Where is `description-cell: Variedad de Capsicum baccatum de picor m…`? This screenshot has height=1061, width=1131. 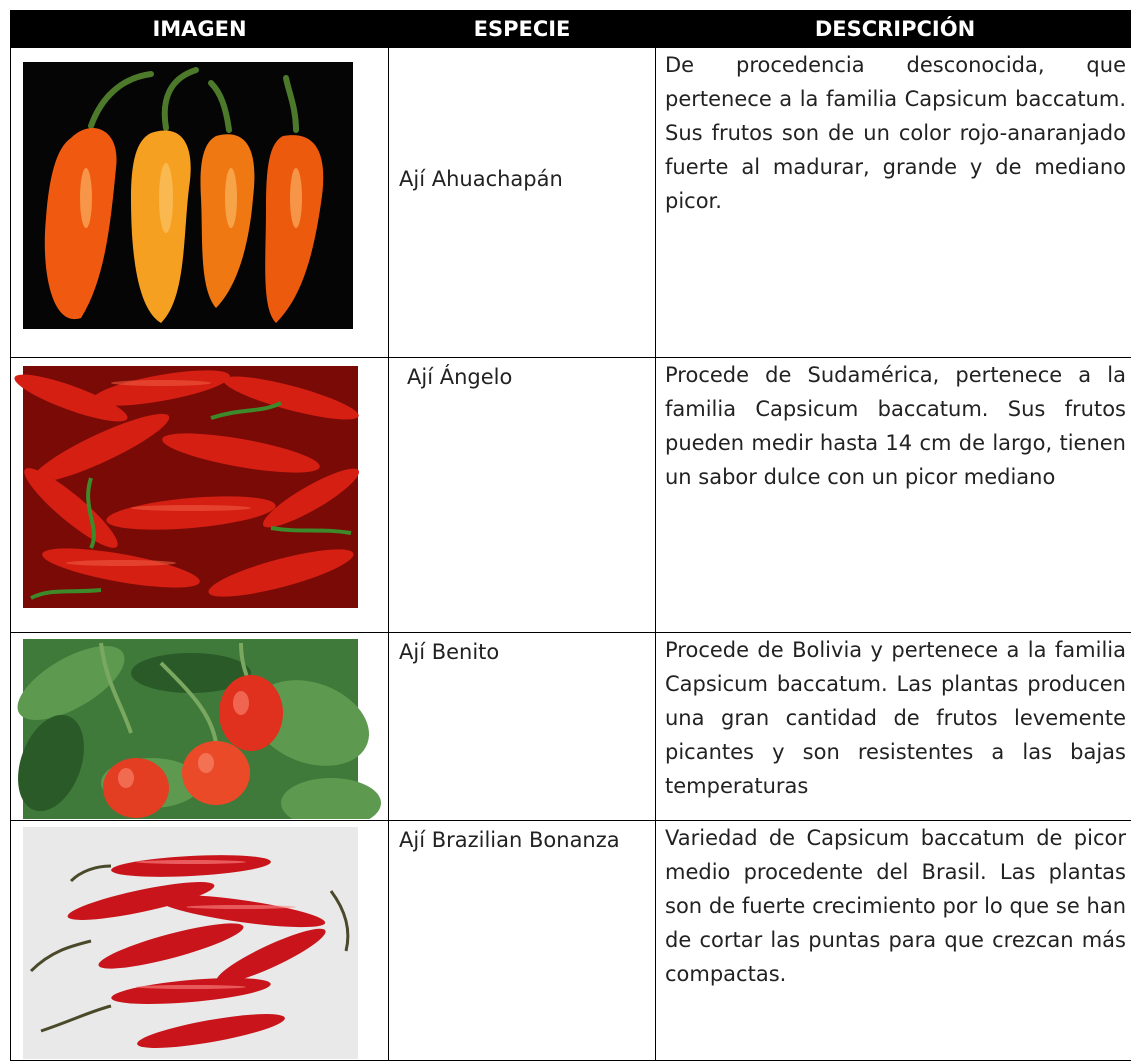 description-cell: Variedad de Capsicum baccatum de picor m… is located at coordinates (893, 941).